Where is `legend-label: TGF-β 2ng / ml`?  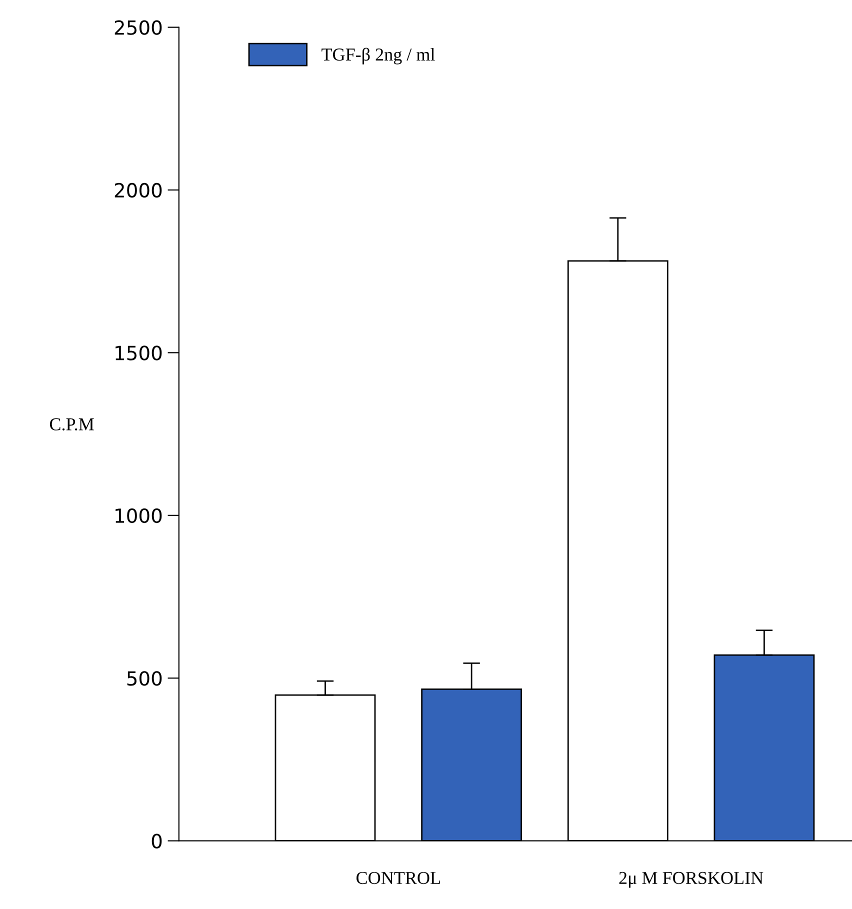 legend-label: TGF-β 2ng / ml is located at coordinates (378, 56).